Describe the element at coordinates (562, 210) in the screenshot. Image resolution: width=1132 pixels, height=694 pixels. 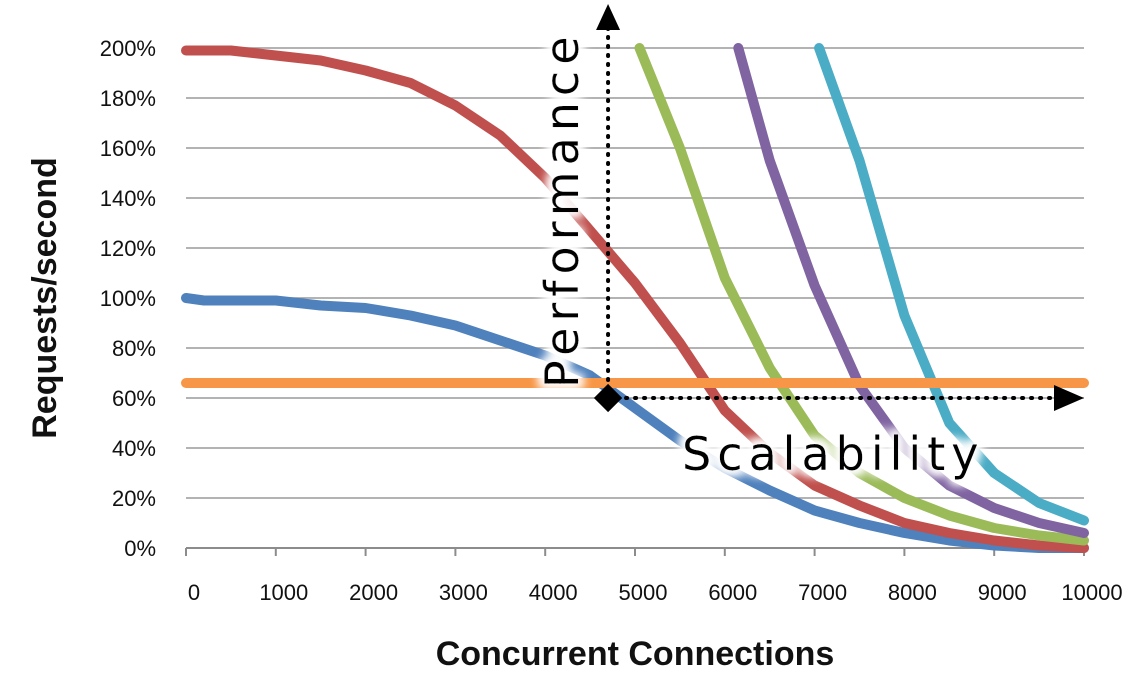
I see `performance-label: Performance` at that location.